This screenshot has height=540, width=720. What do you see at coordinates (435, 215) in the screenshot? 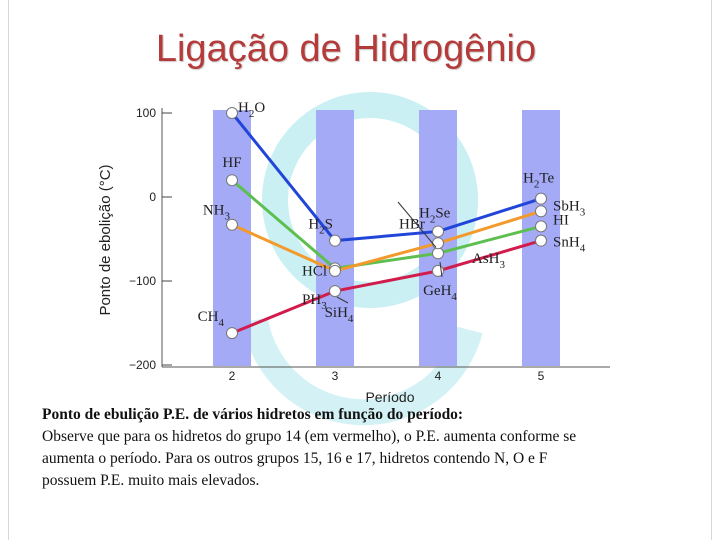
I see `compound-label: H2Se` at bounding box center [435, 215].